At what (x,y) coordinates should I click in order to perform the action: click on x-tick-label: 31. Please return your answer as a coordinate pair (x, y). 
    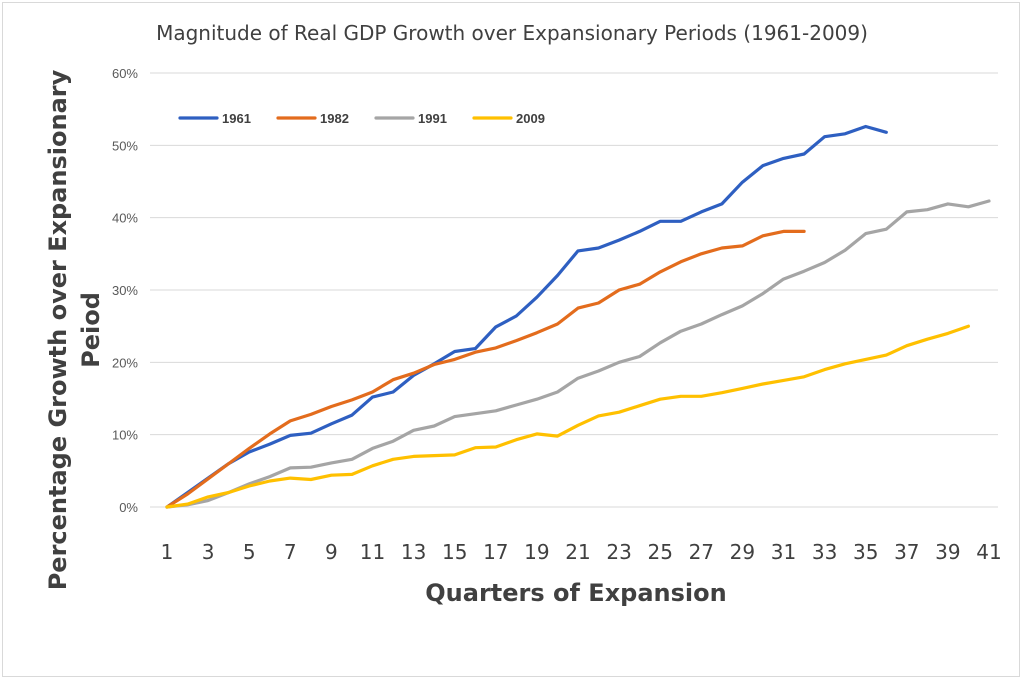
    Looking at the image, I should click on (783, 552).